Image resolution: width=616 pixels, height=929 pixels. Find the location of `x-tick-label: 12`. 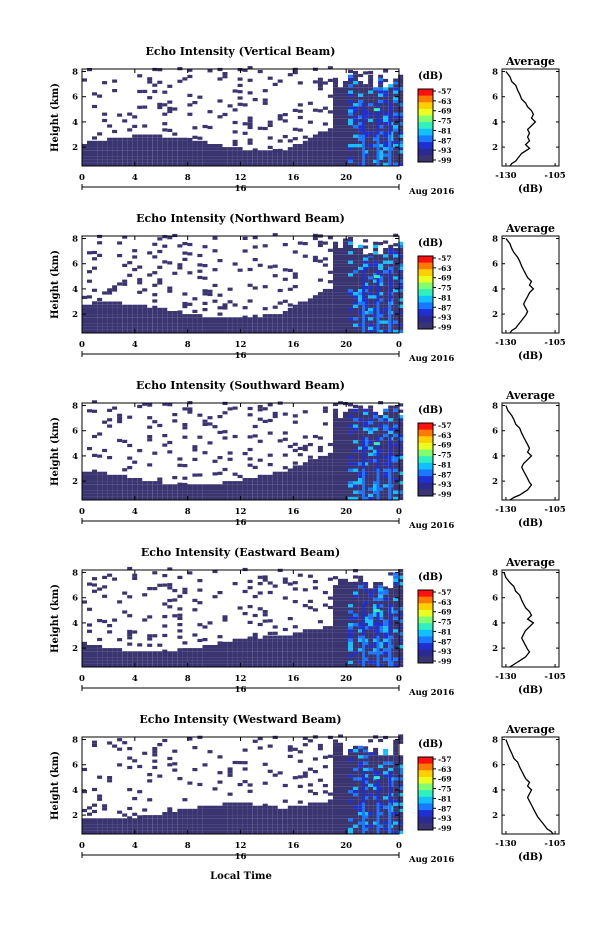

x-tick-label: 12 is located at coordinates (241, 679).